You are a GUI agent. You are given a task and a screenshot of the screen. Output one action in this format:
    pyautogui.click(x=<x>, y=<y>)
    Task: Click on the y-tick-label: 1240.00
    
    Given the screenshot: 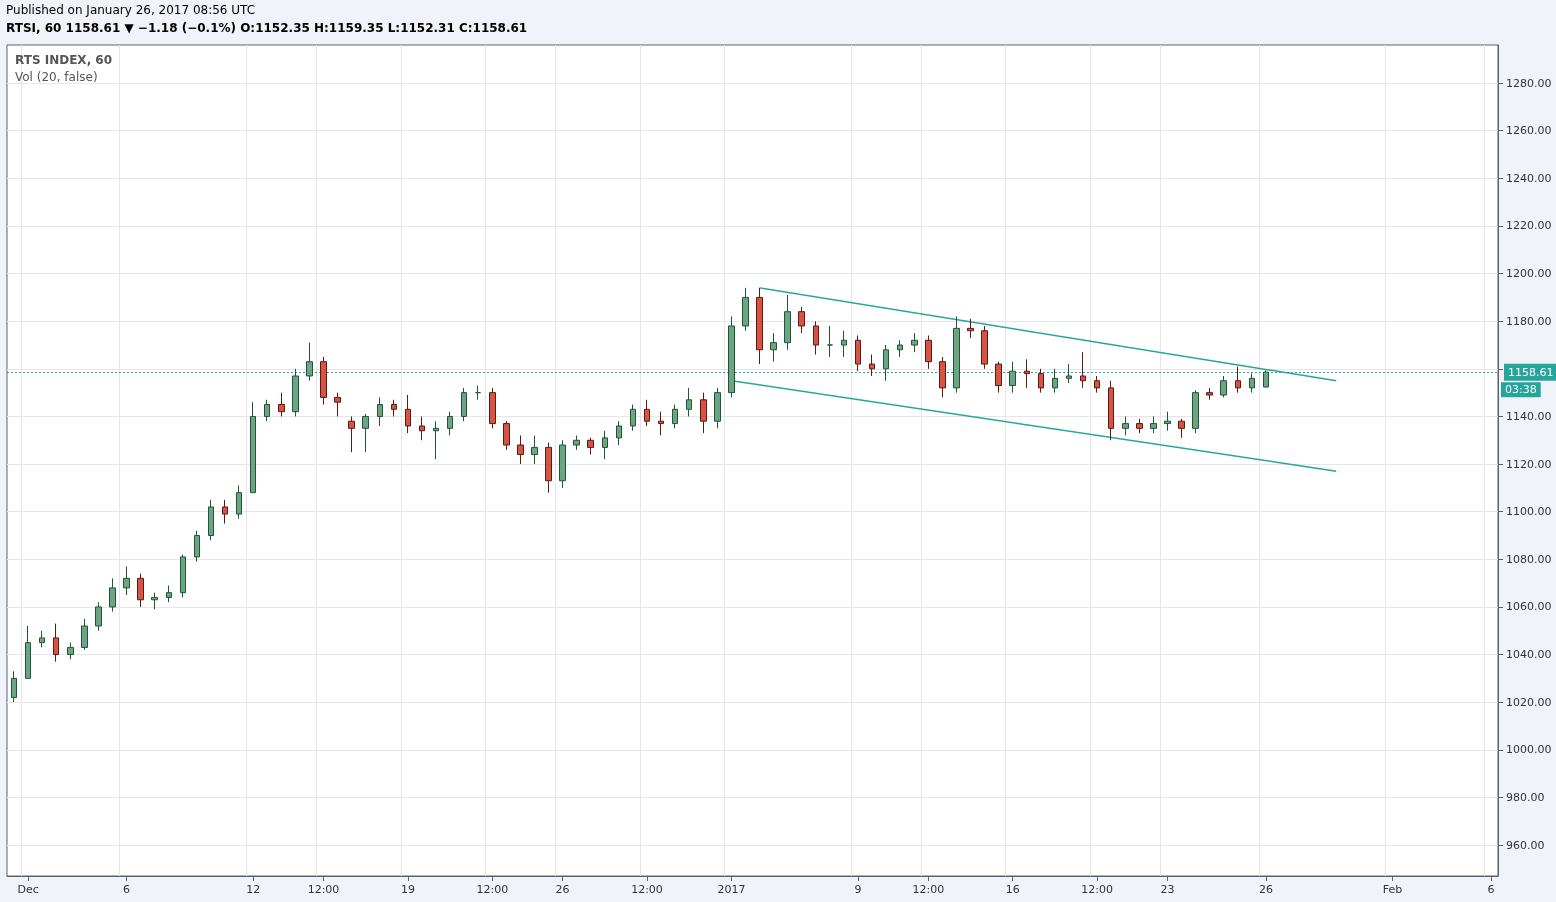 What is the action you would take?
    pyautogui.click(x=1529, y=178)
    